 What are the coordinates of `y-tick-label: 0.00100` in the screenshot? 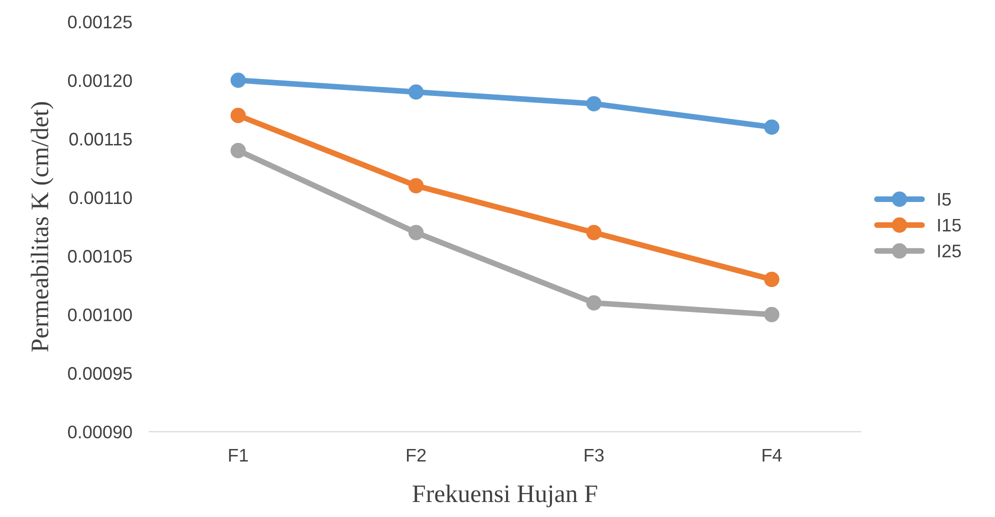 It's located at (100, 315).